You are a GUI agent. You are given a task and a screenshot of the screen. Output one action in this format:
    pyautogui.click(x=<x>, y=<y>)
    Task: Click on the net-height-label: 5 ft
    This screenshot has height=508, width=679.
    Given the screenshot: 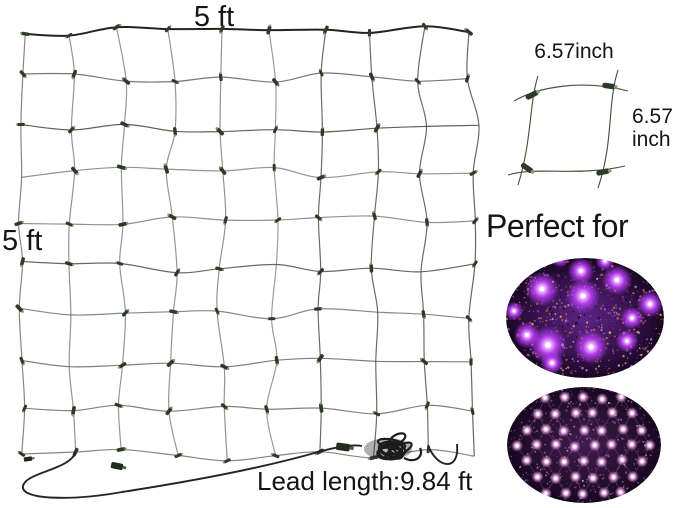 What is the action you would take?
    pyautogui.click(x=22, y=241)
    